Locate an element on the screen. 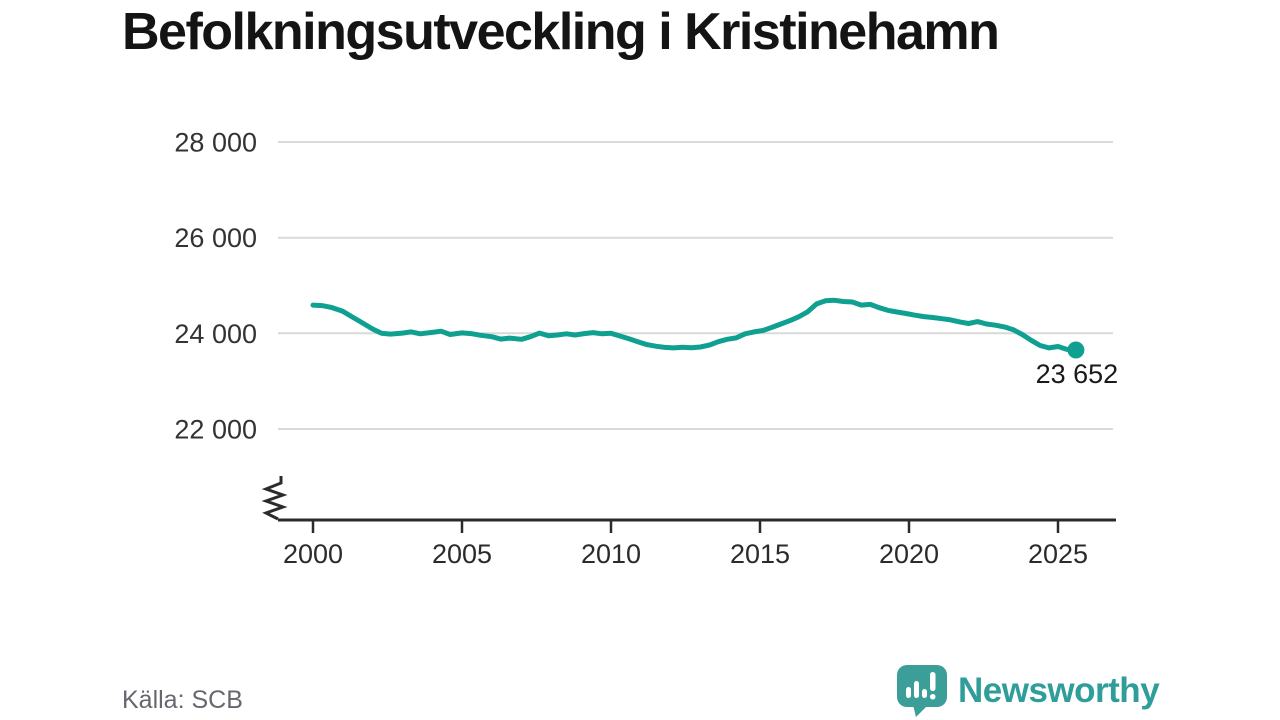 This screenshot has width=1280, height=720. y-axis-tick-label: 28 000 is located at coordinates (215, 143).